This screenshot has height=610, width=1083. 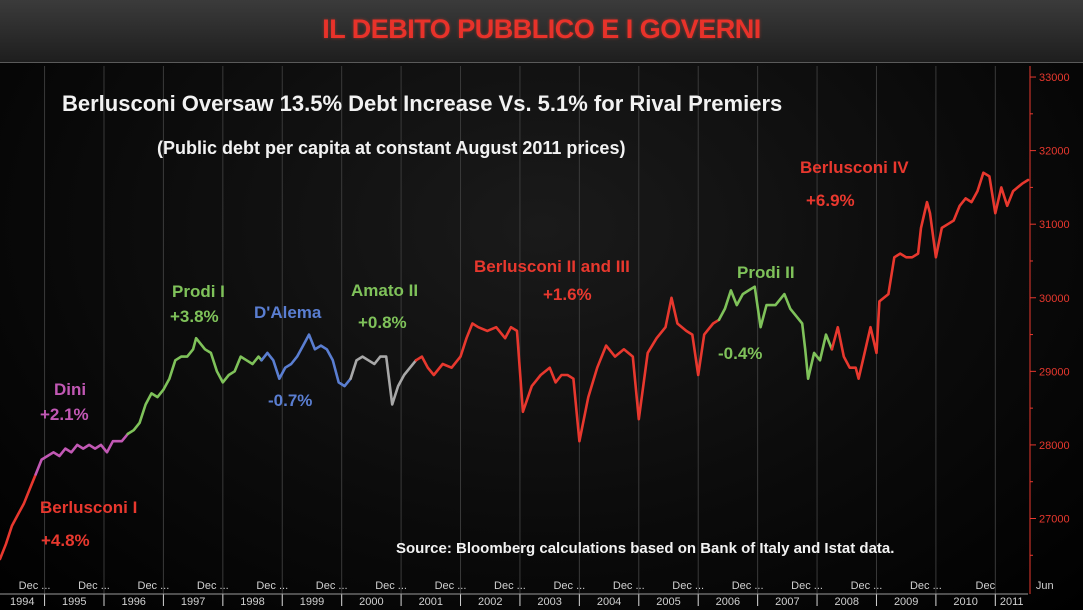 What do you see at coordinates (19, 517) in the screenshot?
I see `series-line-berlusconi-i` at bounding box center [19, 517].